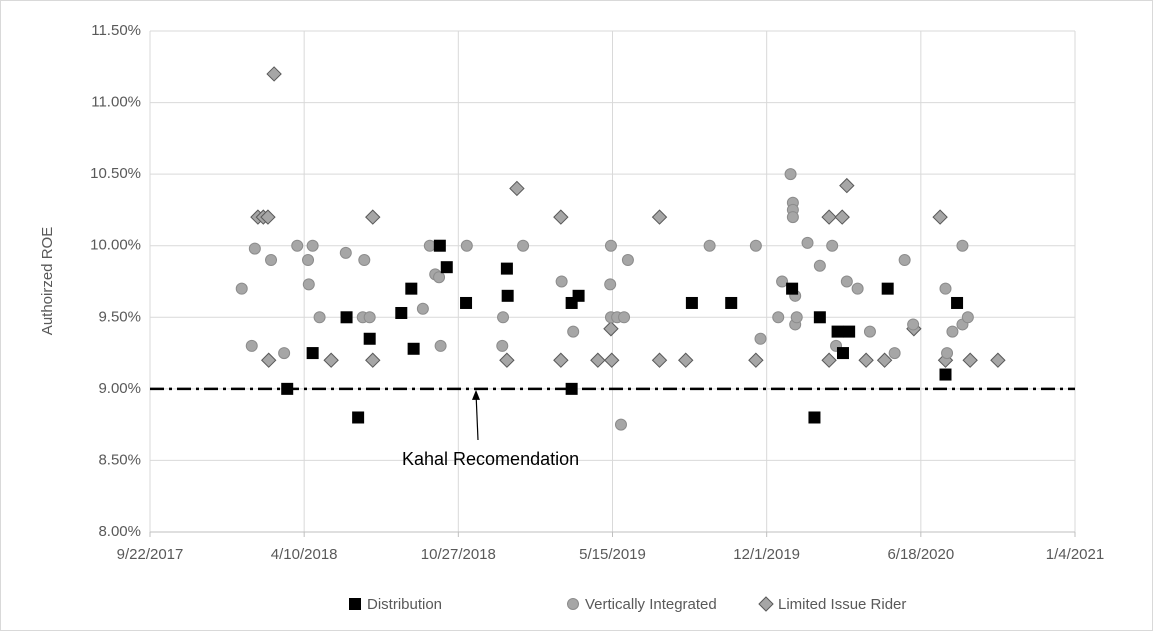 The height and width of the screenshot is (637, 1154). What do you see at coordinates (766, 554) in the screenshot?
I see `x-tick-label: 12/1/2019` at bounding box center [766, 554].